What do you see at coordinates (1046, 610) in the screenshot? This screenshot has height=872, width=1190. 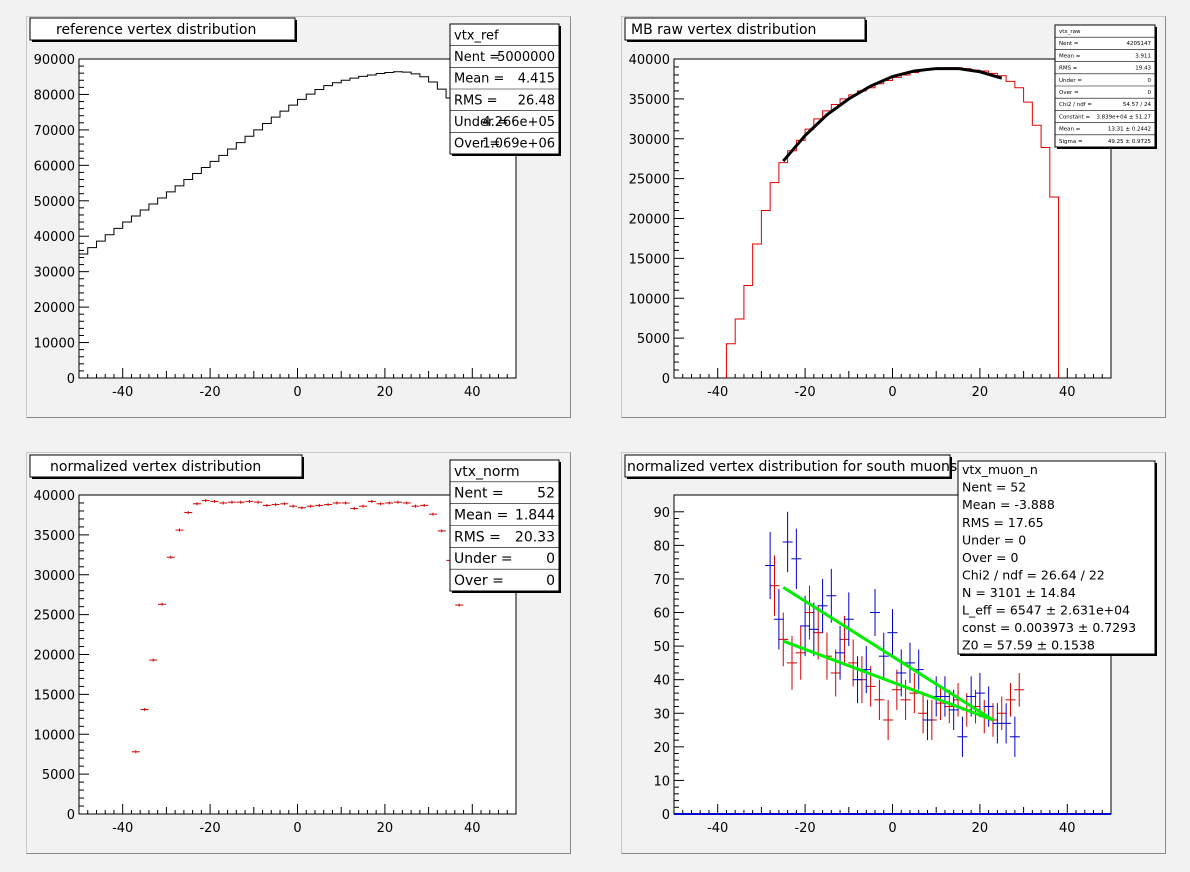 I see `stats-label: L_eff = 6547 ± 2.631e+04` at bounding box center [1046, 610].